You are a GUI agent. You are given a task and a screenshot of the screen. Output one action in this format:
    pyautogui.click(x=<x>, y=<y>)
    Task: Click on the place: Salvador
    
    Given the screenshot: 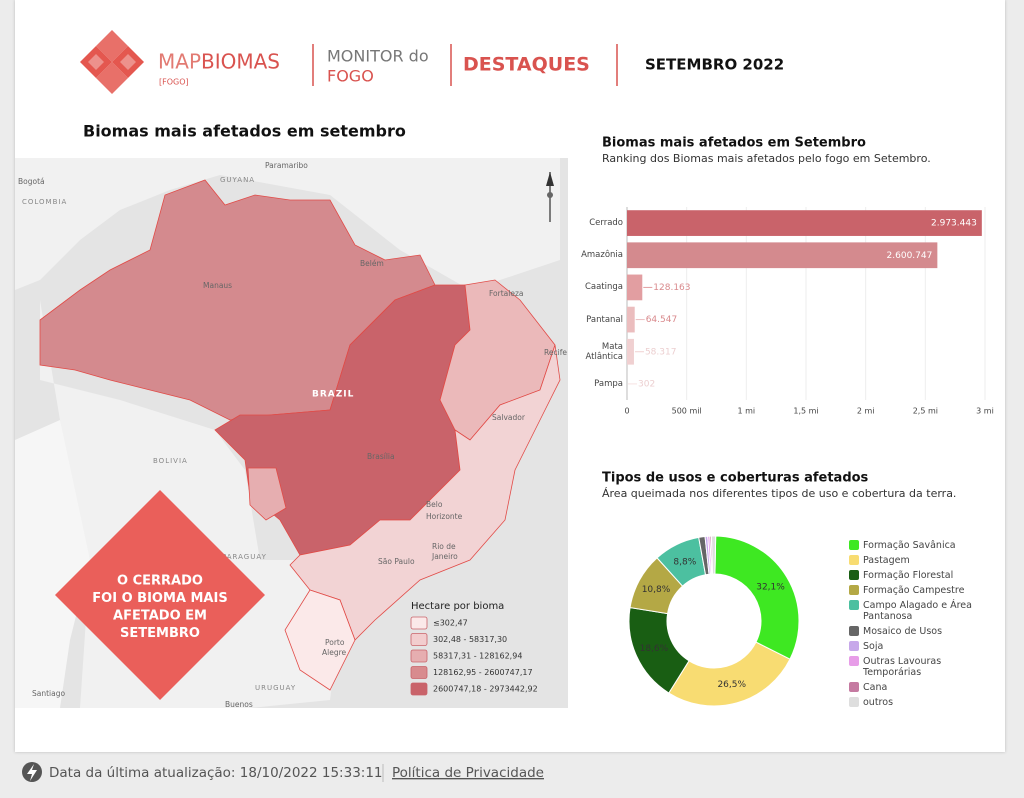 What is the action you would take?
    pyautogui.click(x=509, y=417)
    